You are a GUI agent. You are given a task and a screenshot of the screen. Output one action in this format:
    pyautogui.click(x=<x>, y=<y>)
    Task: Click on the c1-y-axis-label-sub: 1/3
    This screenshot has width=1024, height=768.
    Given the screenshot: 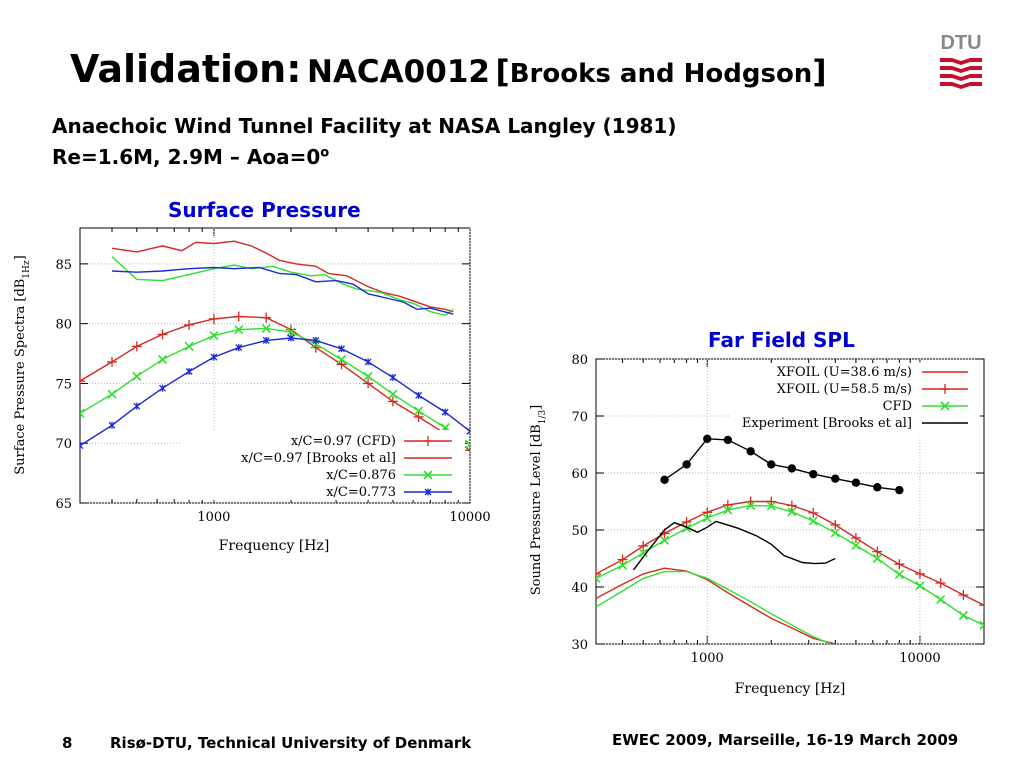 What is the action you would take?
    pyautogui.click(x=543, y=417)
    